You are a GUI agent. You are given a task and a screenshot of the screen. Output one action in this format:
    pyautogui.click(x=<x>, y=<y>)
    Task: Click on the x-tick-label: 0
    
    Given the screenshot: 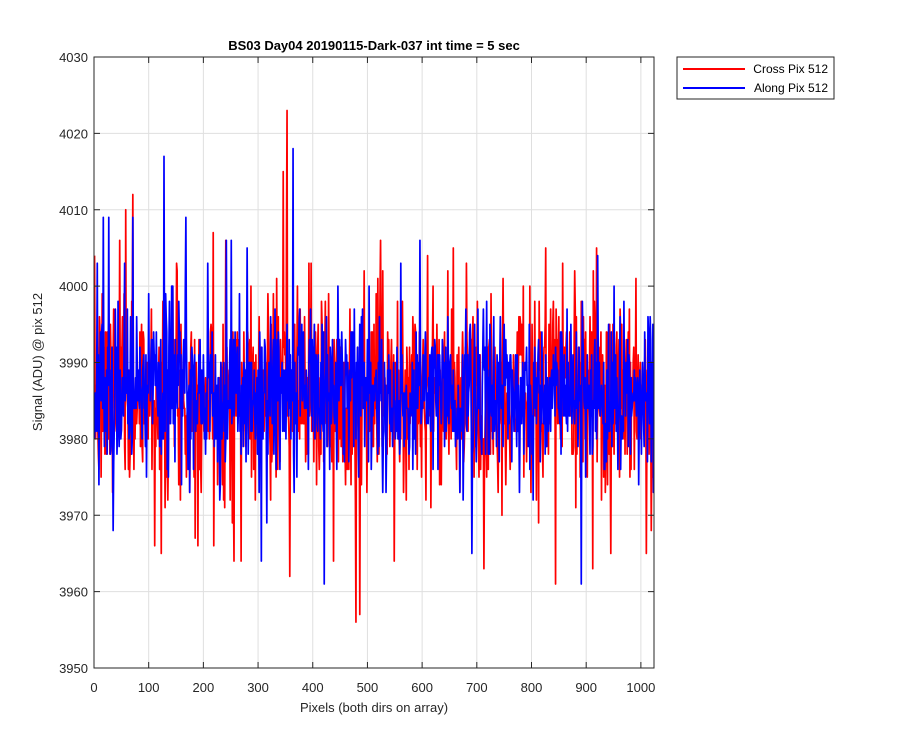 What is the action you would take?
    pyautogui.click(x=93, y=687)
    